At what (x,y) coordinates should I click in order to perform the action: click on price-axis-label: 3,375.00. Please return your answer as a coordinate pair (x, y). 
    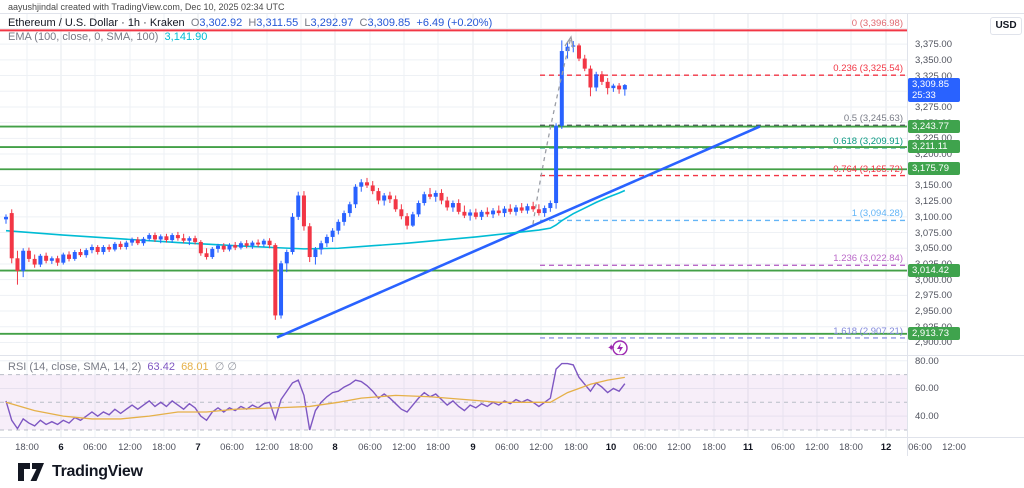
    Looking at the image, I should click on (933, 45).